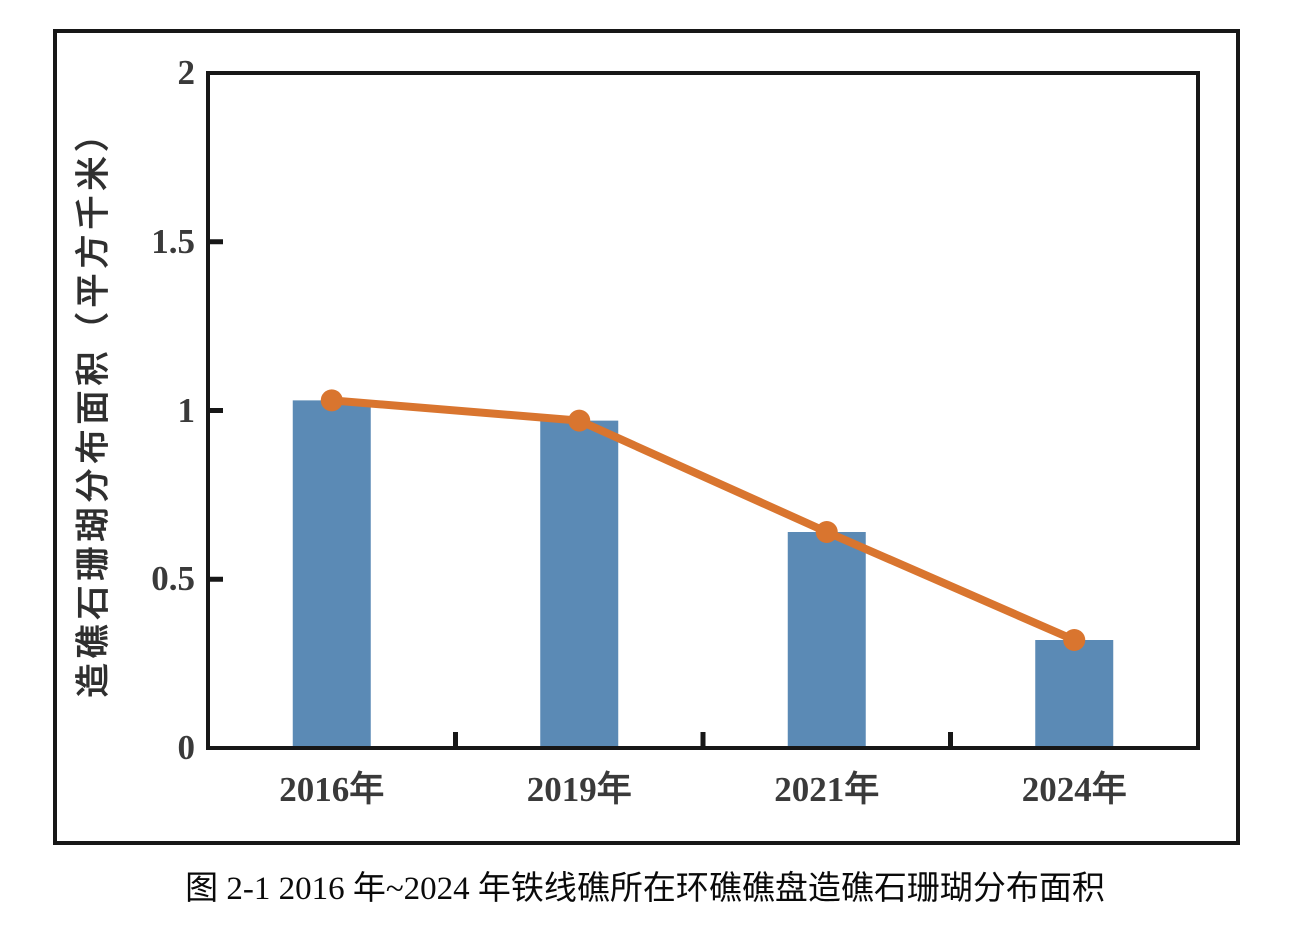 The image size is (1290, 931). I want to click on y-tick-label: 0.5, so click(173, 579).